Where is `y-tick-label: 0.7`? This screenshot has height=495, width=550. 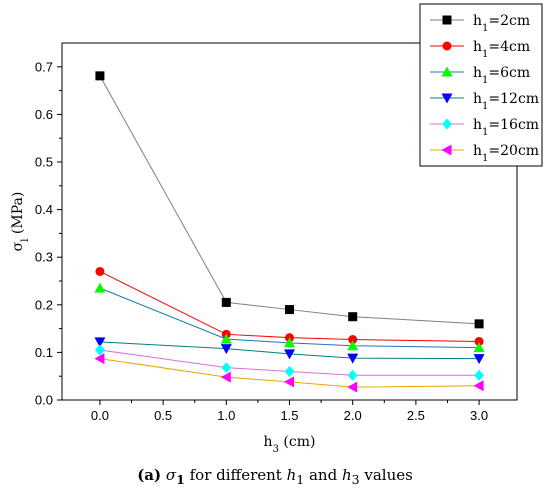
y-tick-label: 0.7 is located at coordinates (44, 66).